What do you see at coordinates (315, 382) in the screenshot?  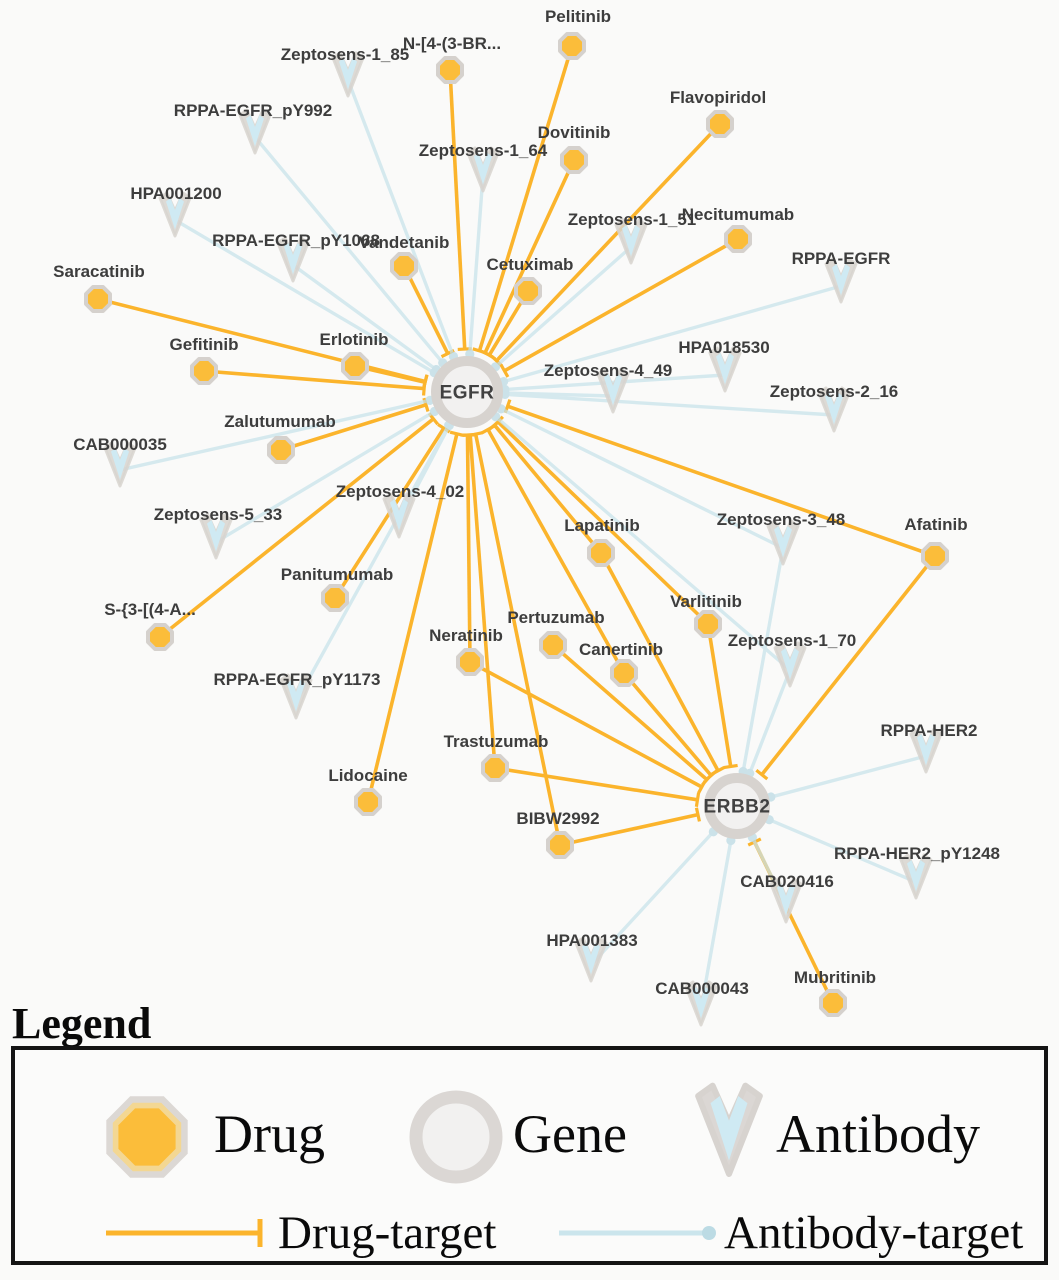 I see `edge-gefitinib-egfr` at bounding box center [315, 382].